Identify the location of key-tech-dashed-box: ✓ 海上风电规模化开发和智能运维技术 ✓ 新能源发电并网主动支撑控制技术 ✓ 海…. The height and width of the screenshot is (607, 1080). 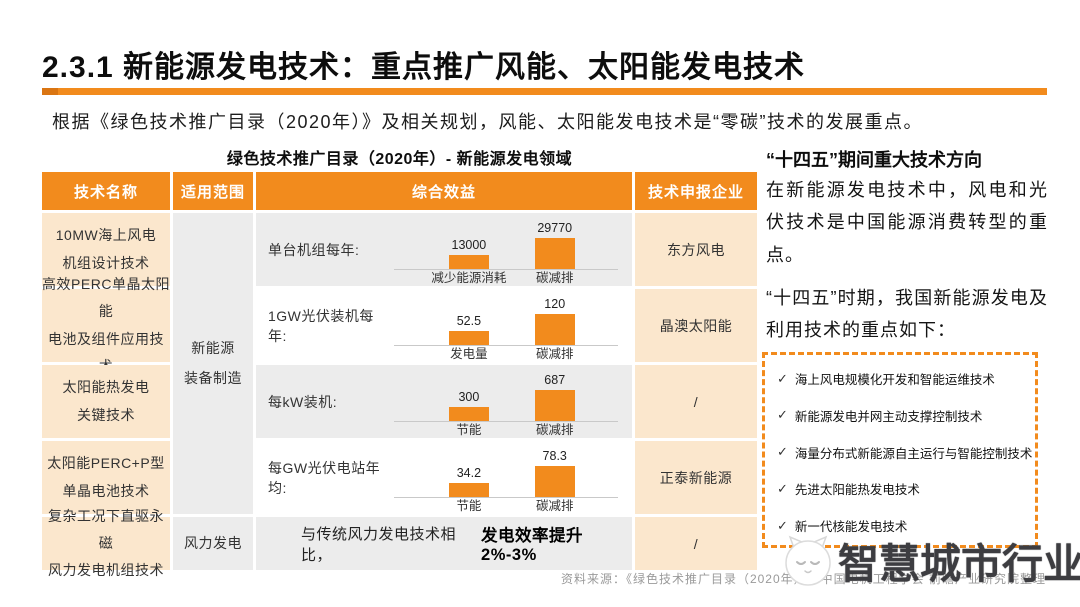
(900, 450).